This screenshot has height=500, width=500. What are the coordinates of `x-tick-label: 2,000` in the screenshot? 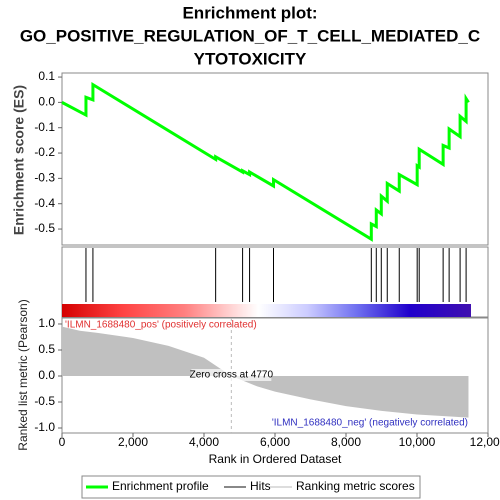 It's located at (133, 442).